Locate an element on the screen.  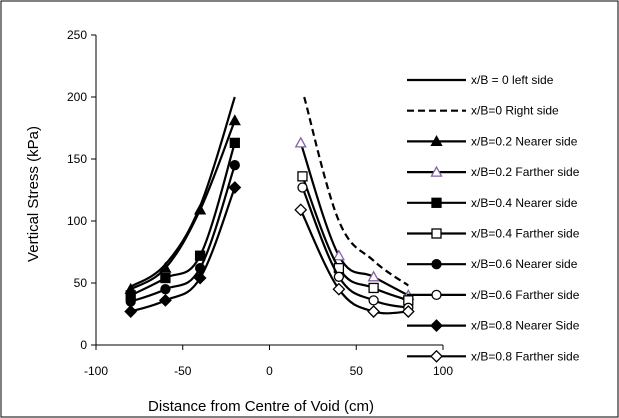
legend-label: x/B=0.4 Farther side is located at coordinates (525, 234).